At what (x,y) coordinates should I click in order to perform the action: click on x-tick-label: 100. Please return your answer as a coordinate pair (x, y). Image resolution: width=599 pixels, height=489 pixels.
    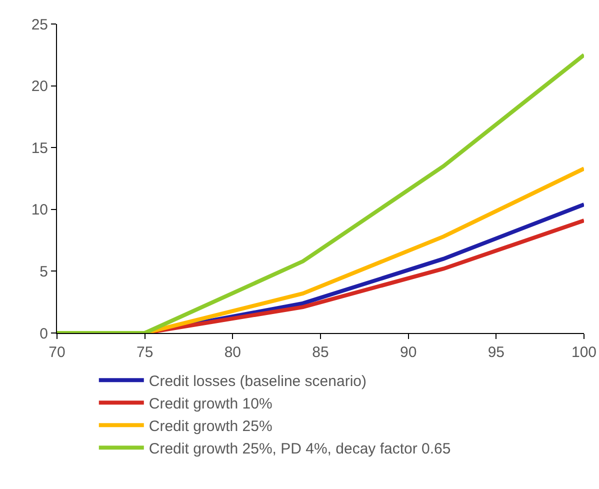
    Looking at the image, I should click on (584, 352).